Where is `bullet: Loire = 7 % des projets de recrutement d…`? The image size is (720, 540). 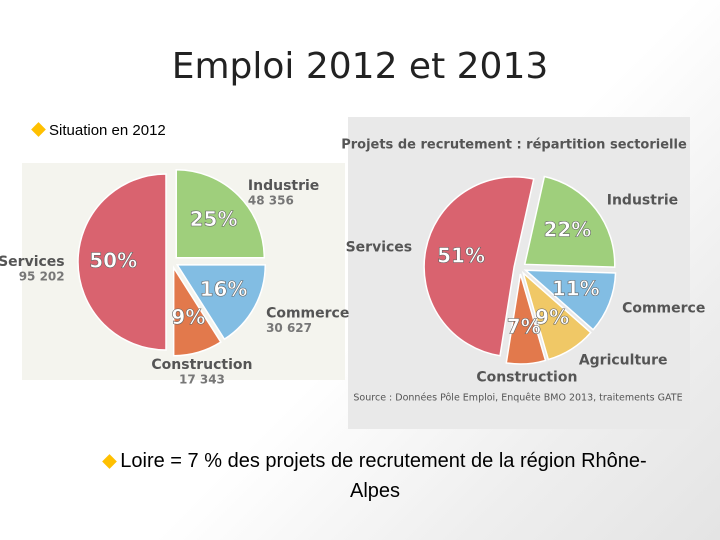 bullet: Loire = 7 % des projets de recrutement d… is located at coordinates (375, 476).